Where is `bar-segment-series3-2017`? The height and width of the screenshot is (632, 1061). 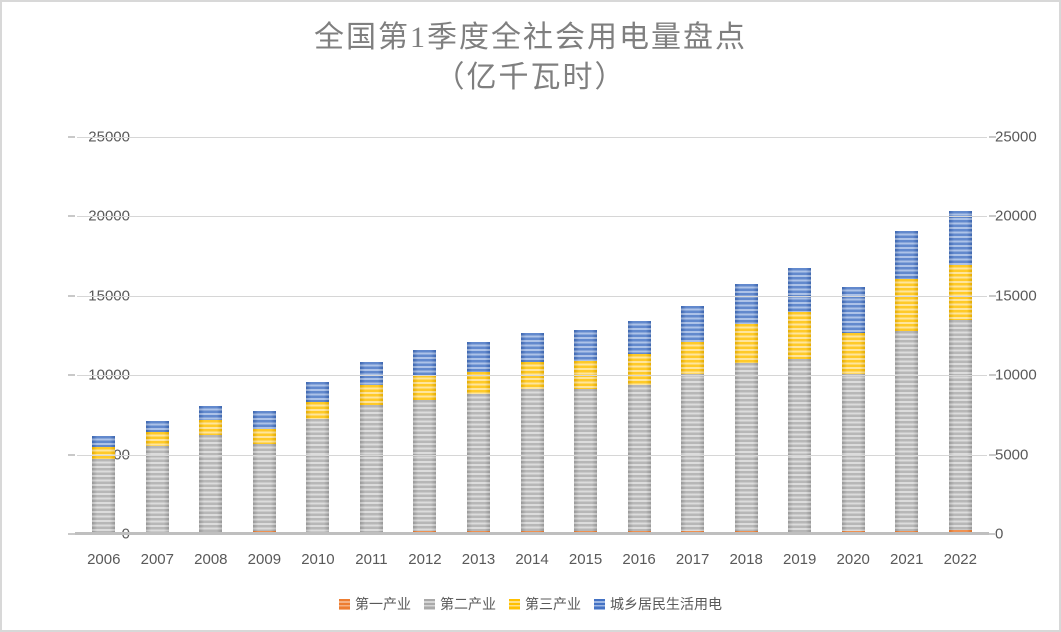 bar-segment-series3-2017 is located at coordinates (693, 357).